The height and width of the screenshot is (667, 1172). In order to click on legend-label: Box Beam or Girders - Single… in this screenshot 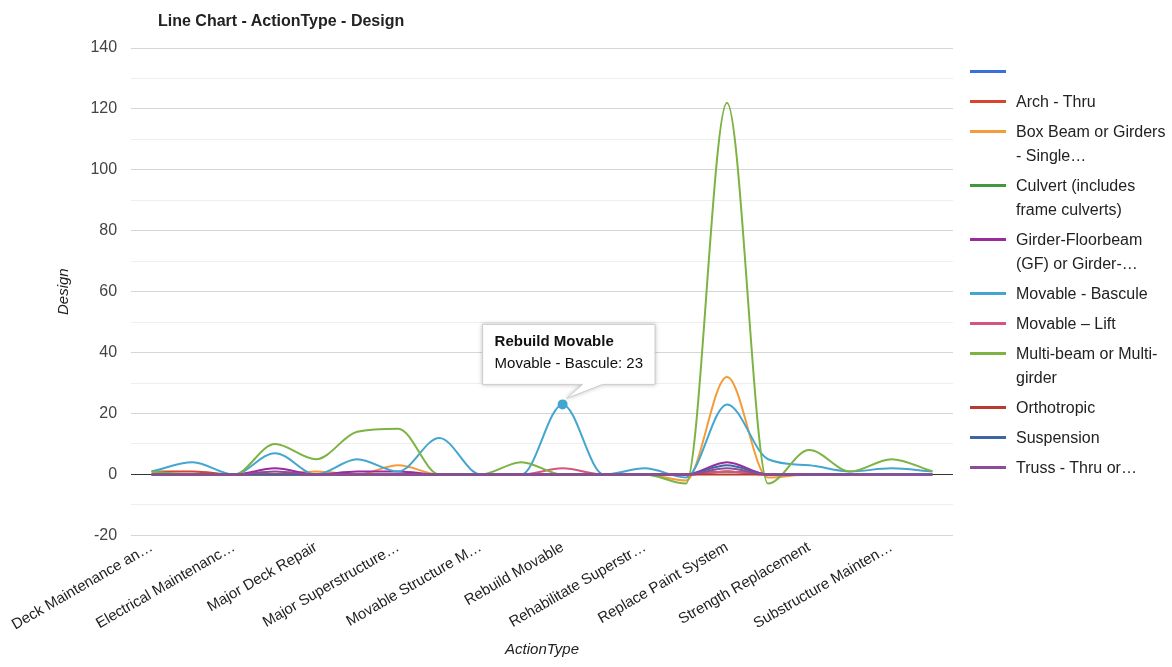, I will do `click(1091, 144)`.